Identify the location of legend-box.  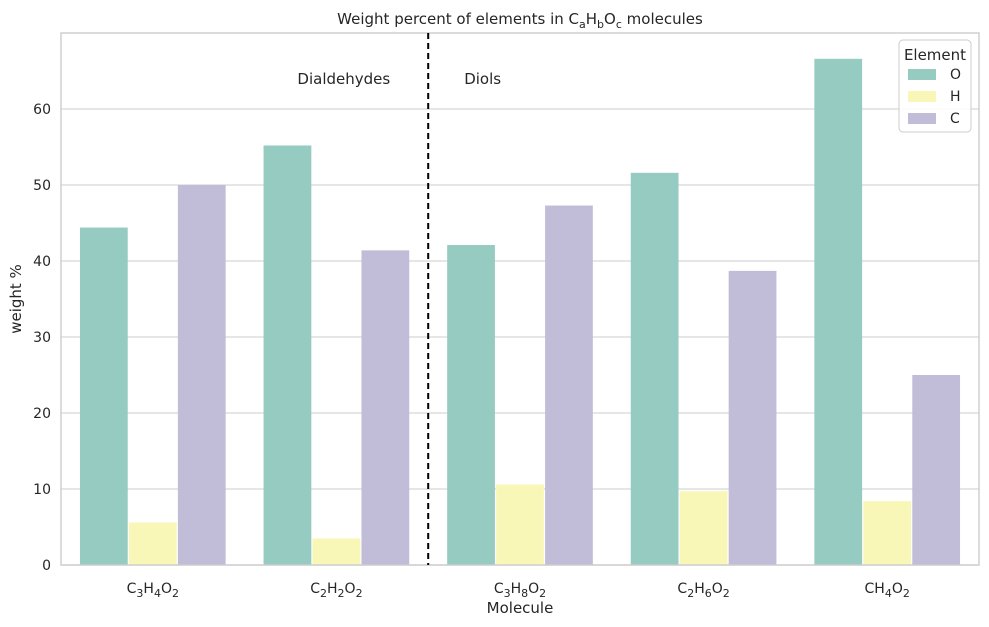
(935, 86).